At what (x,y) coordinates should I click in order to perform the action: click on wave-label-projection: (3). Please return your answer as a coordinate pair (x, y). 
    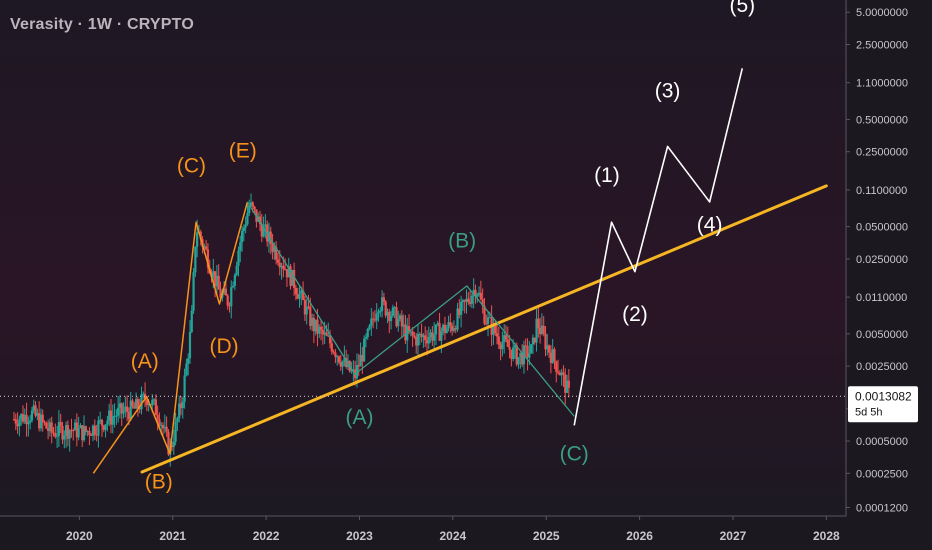
    Looking at the image, I should click on (668, 91).